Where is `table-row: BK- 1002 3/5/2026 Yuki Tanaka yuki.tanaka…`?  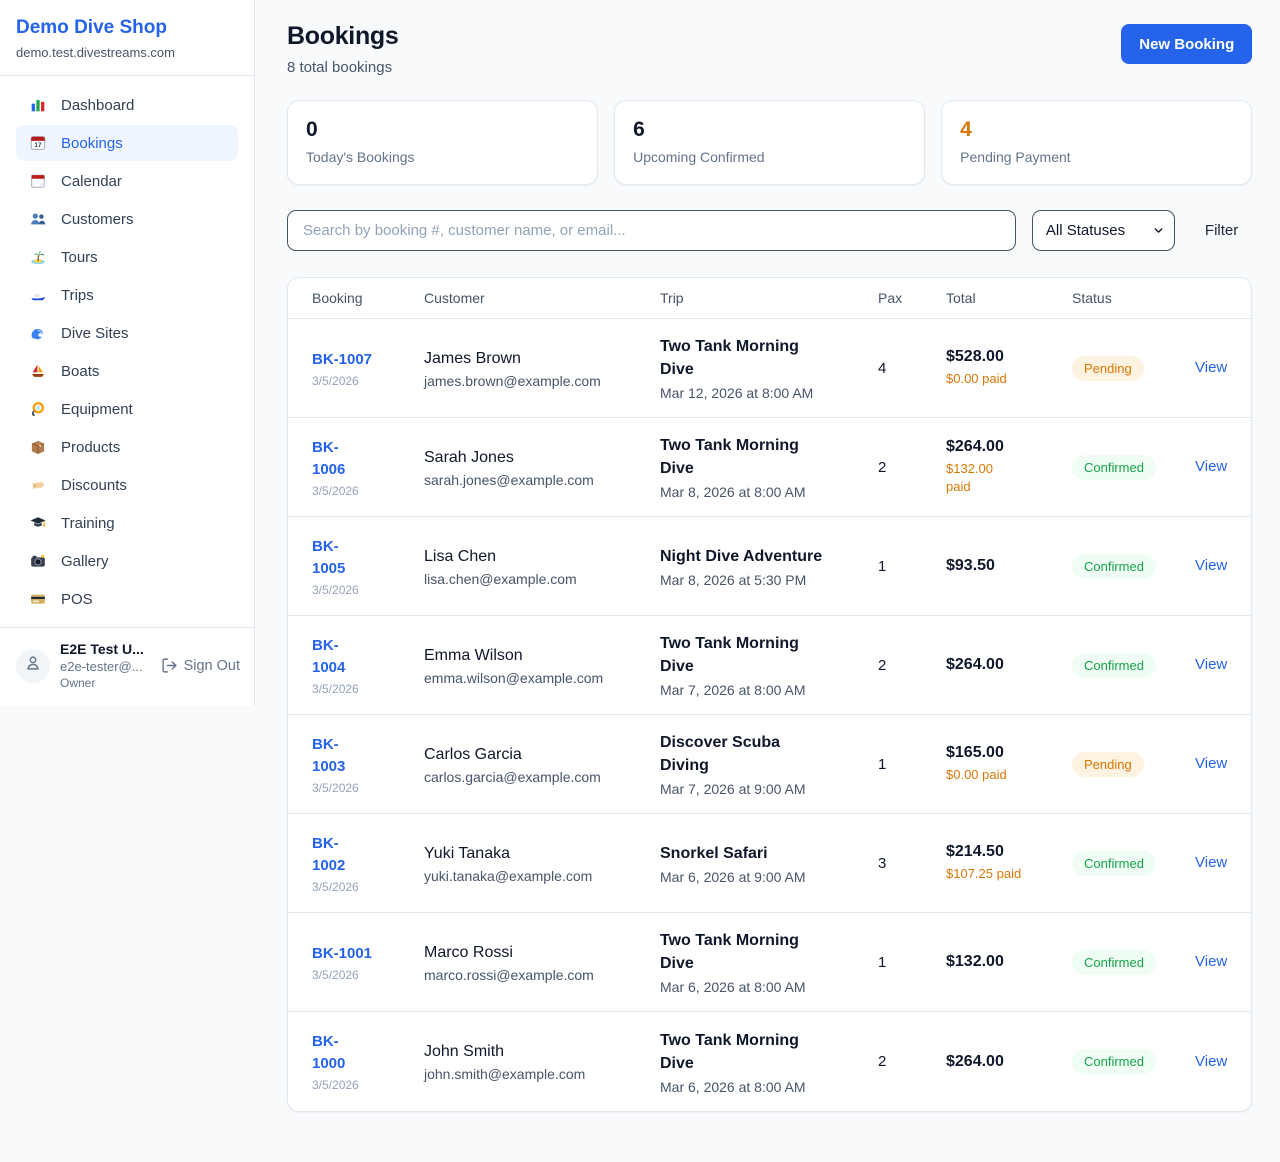
table-row: BK- 1002 3/5/2026 Yuki Tanaka yuki.tanaka… is located at coordinates (770, 863).